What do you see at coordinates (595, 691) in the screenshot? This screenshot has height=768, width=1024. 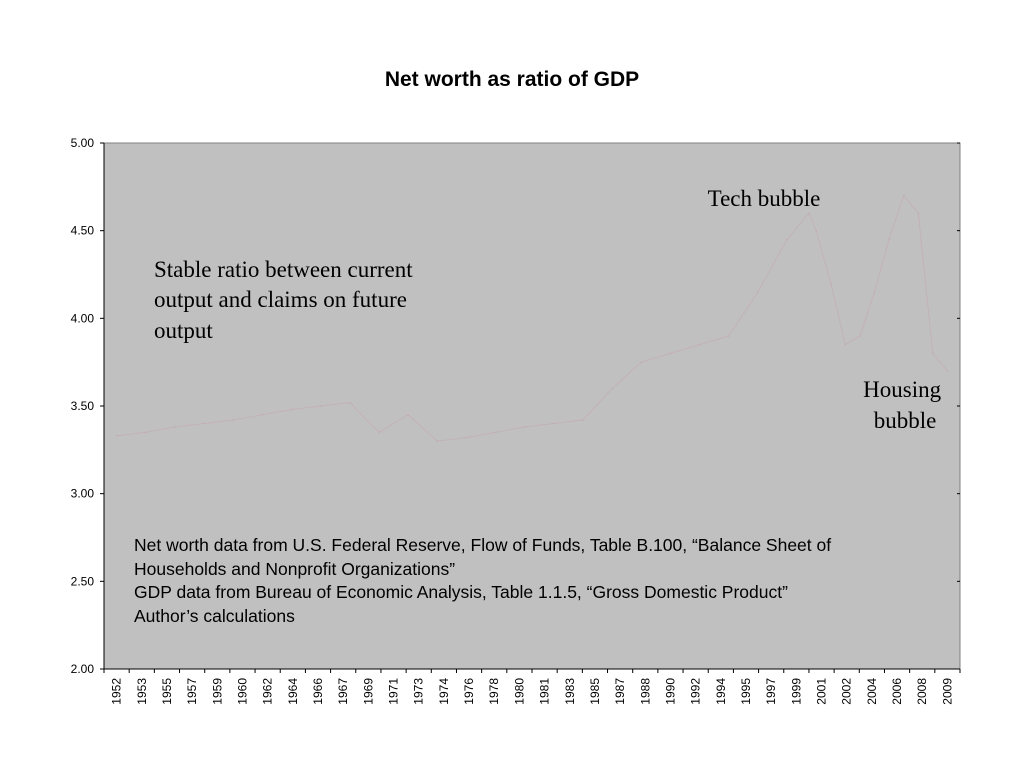 I see `x-tick-label: 1985` at bounding box center [595, 691].